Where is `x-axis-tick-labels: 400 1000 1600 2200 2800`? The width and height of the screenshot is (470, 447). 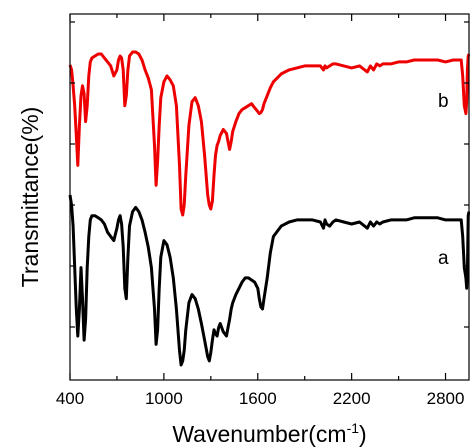
x-axis-tick-labels: 400 1000 1600 2200 2800 is located at coordinates (260, 398).